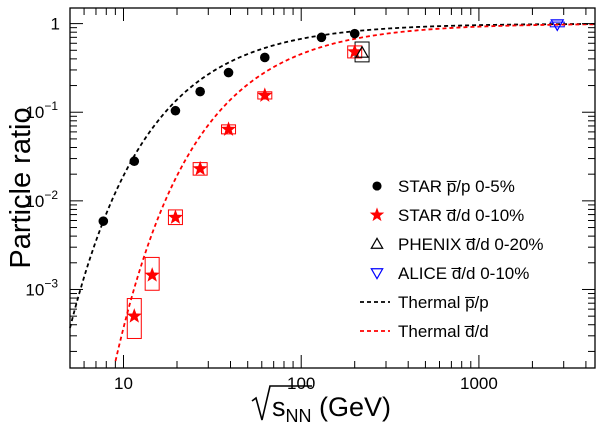 This screenshot has width=600, height=431. Describe the element at coordinates (471, 244) in the screenshot. I see `legend-label-2: PHENIX d̅/d 0-20%` at that location.